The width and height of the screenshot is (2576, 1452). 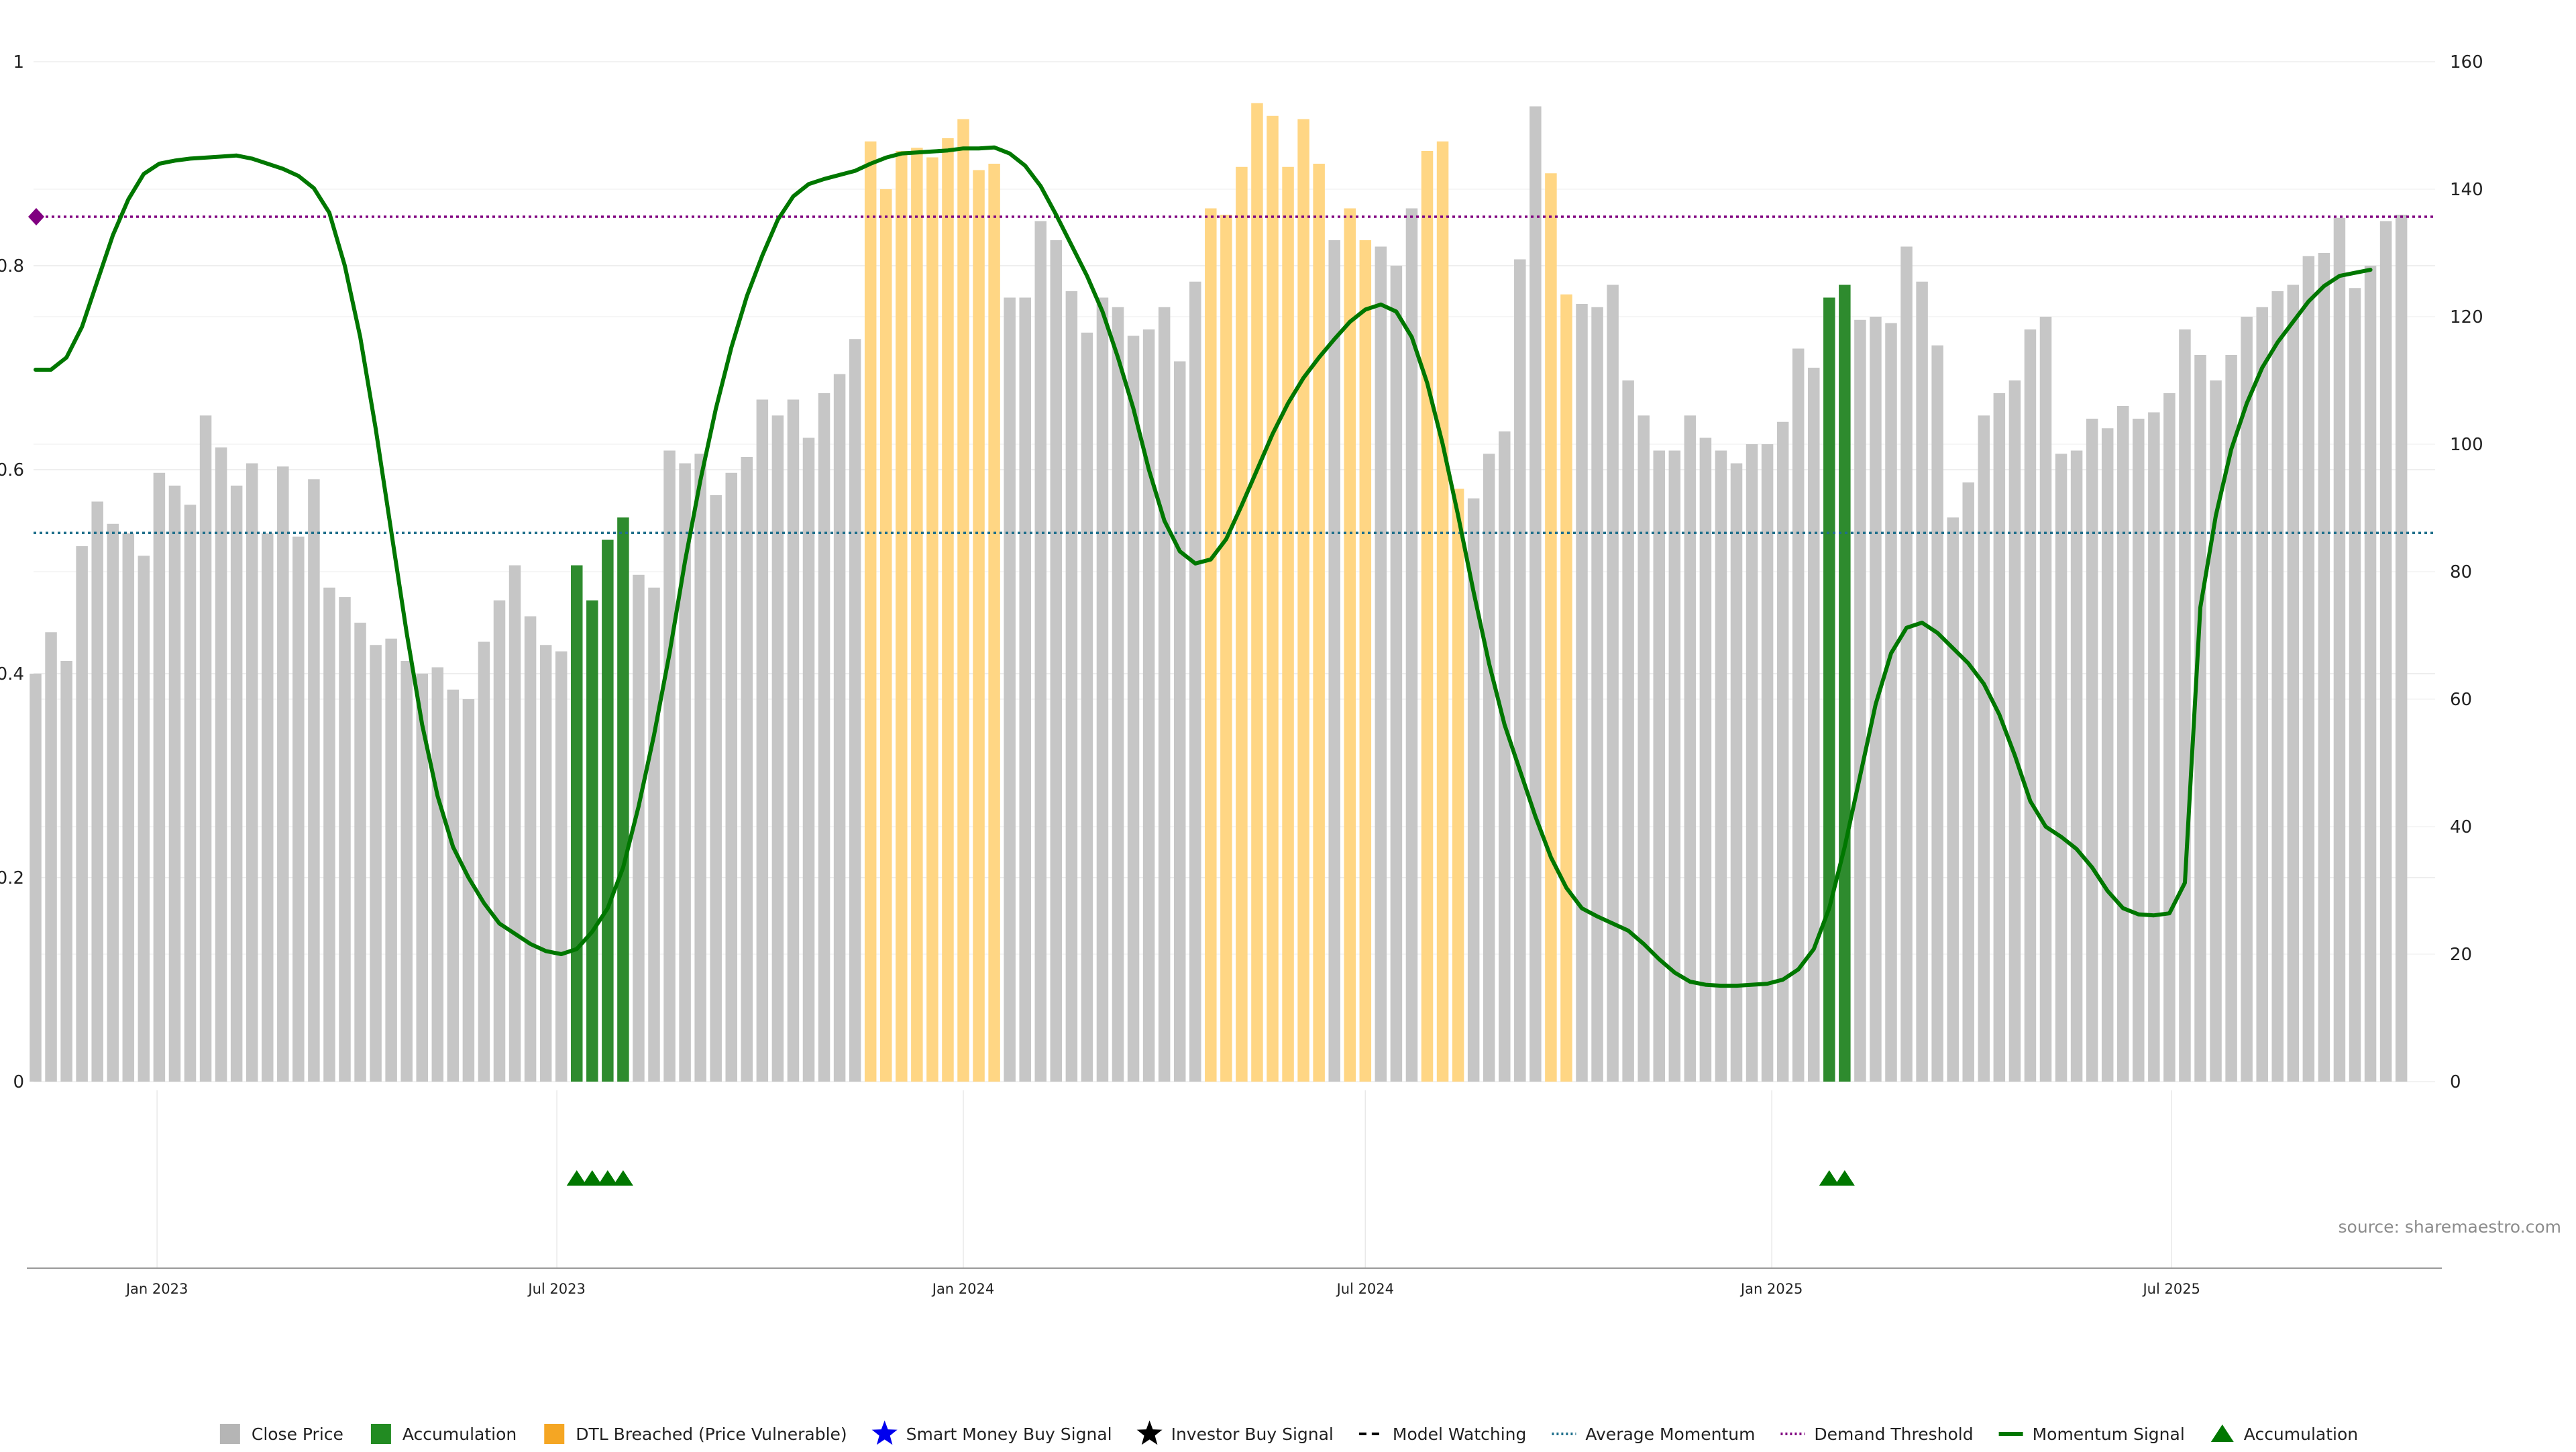 I want to click on legend-item: DTL Breached (Price Vulnerable), so click(x=695, y=1434).